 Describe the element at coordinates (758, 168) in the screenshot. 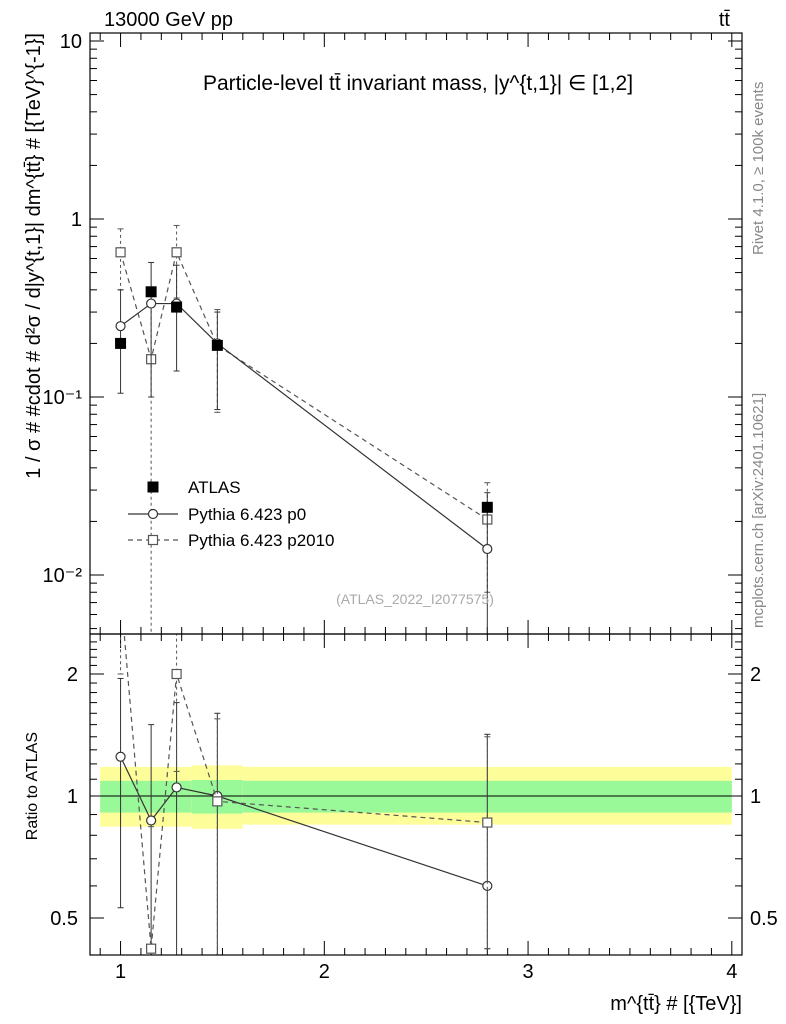

I see `rivet-label: Rivet 4.1.0, ≥ 100k events` at that location.